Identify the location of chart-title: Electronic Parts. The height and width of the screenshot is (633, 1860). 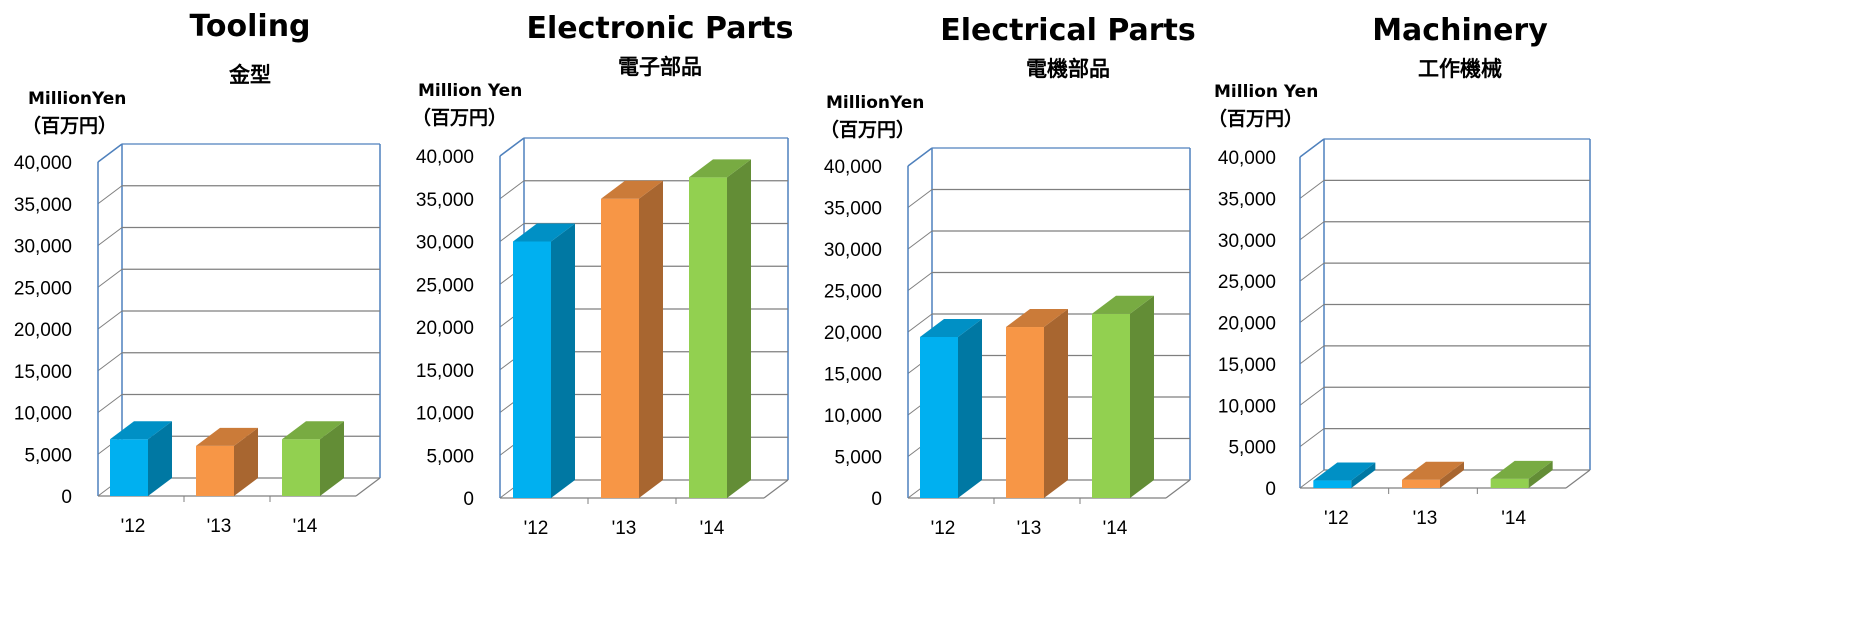
(660, 28).